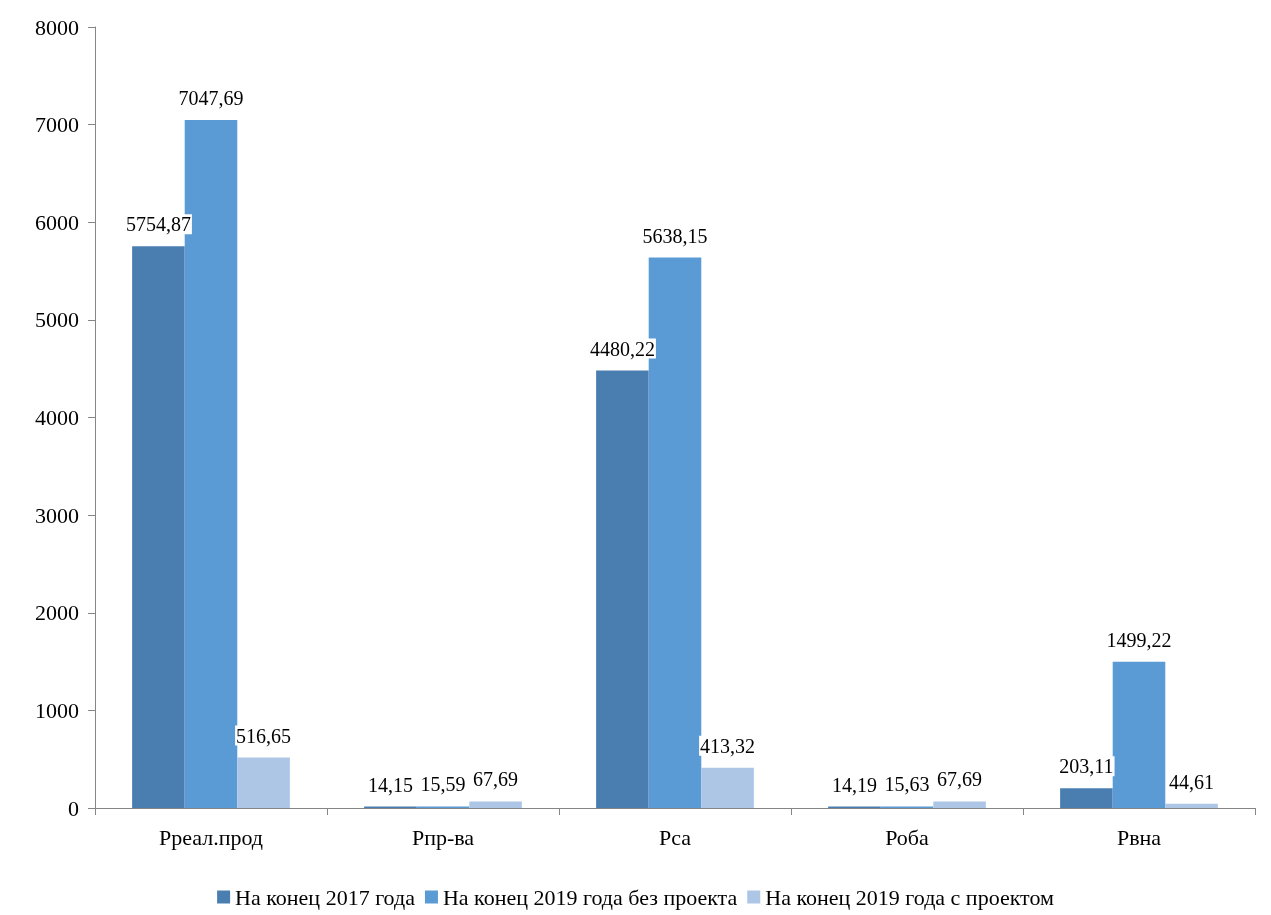 The width and height of the screenshot is (1271, 915). I want to click on data-label: 516,65, so click(264, 735).